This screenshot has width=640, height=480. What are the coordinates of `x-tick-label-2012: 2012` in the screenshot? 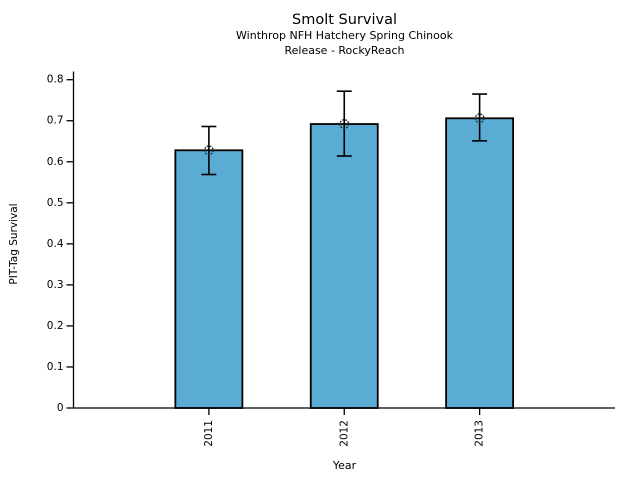 It's located at (344, 433).